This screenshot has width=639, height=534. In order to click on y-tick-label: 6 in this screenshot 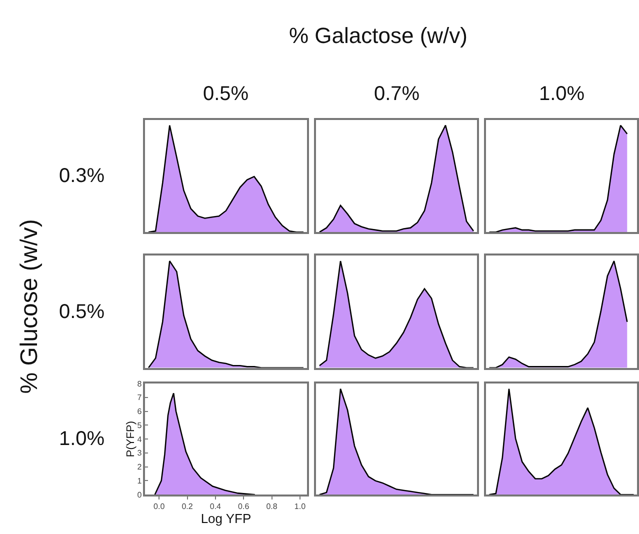, I will do `click(139, 411)`.